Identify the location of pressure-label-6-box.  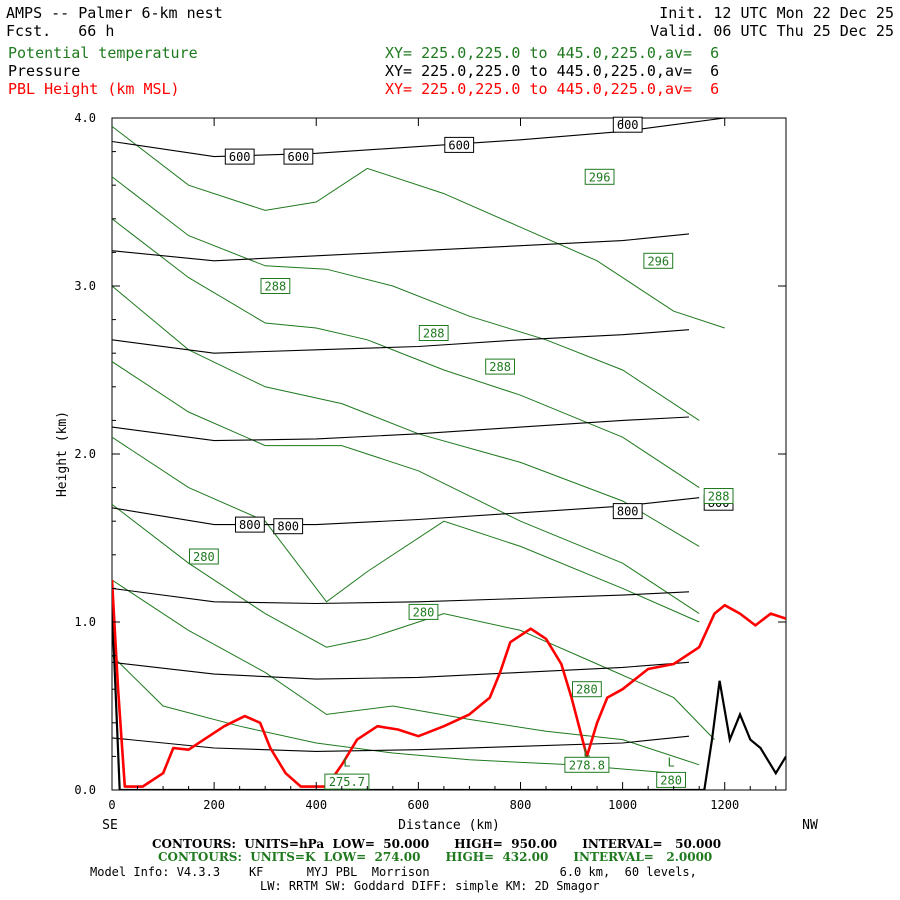
(627, 511).